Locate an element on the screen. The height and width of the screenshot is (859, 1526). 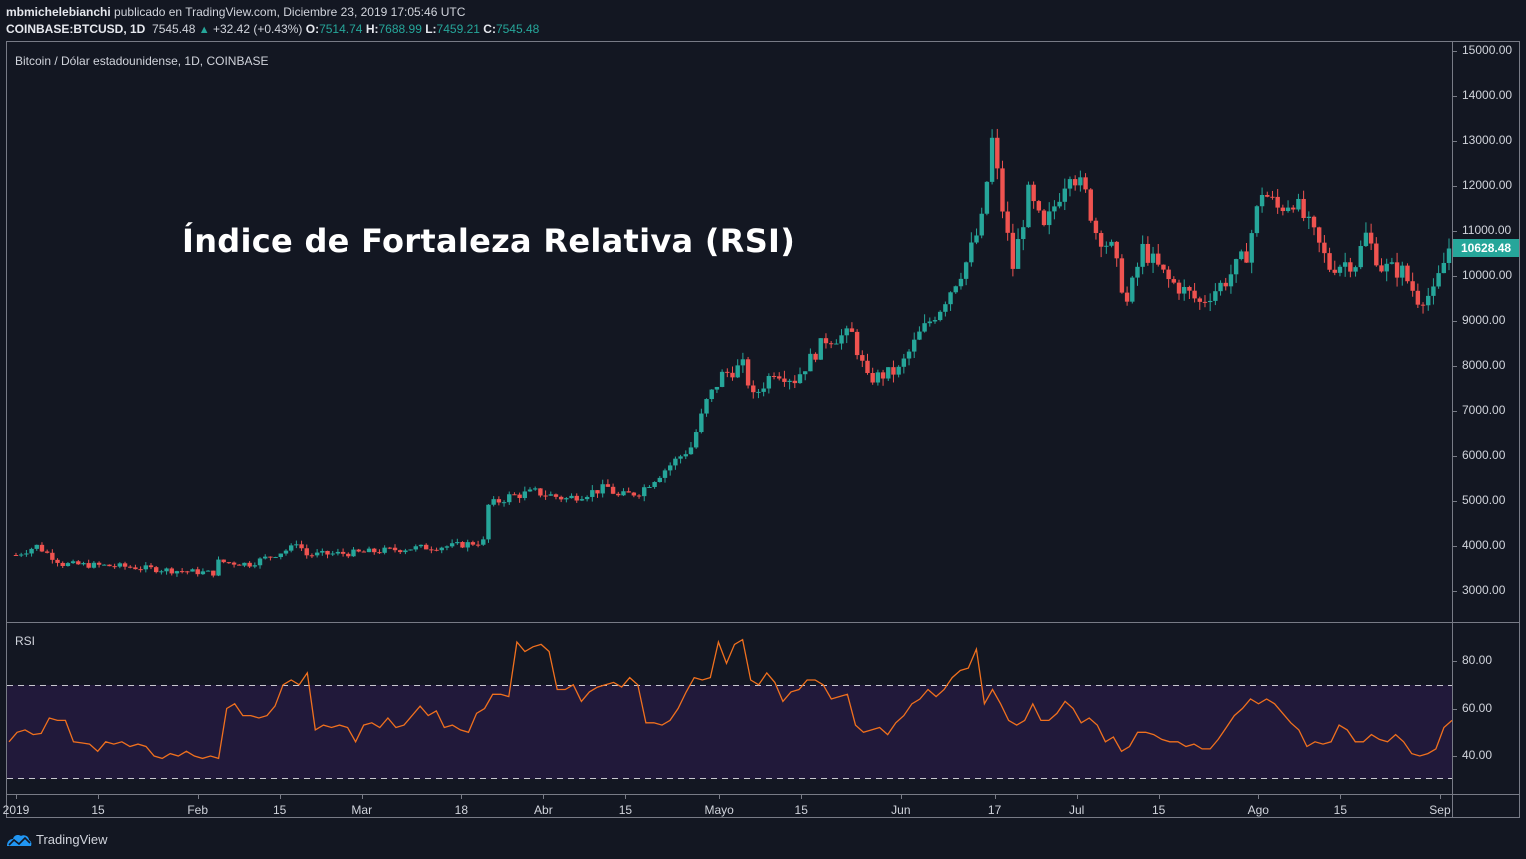
time-label: Mar is located at coordinates (362, 810).